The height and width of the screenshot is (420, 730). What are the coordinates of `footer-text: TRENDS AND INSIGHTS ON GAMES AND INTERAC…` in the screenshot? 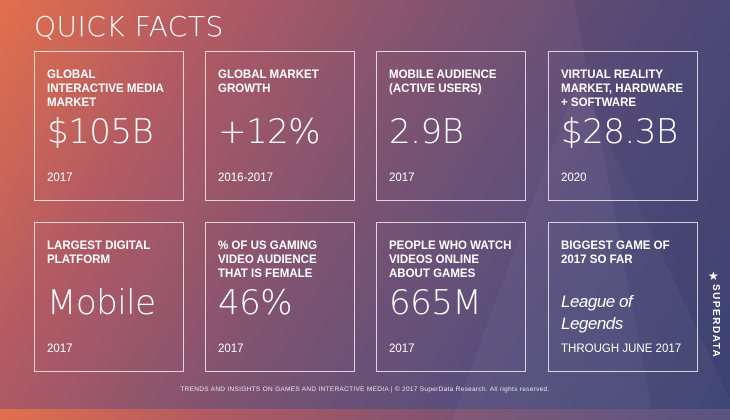 It's located at (365, 389).